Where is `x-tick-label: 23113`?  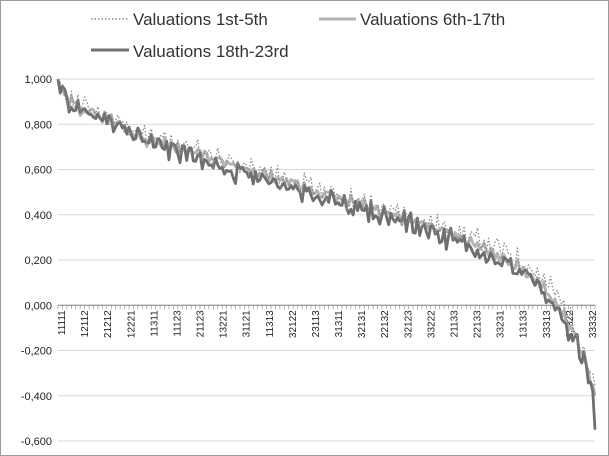
x-tick-label: 23113 is located at coordinates (316, 324).